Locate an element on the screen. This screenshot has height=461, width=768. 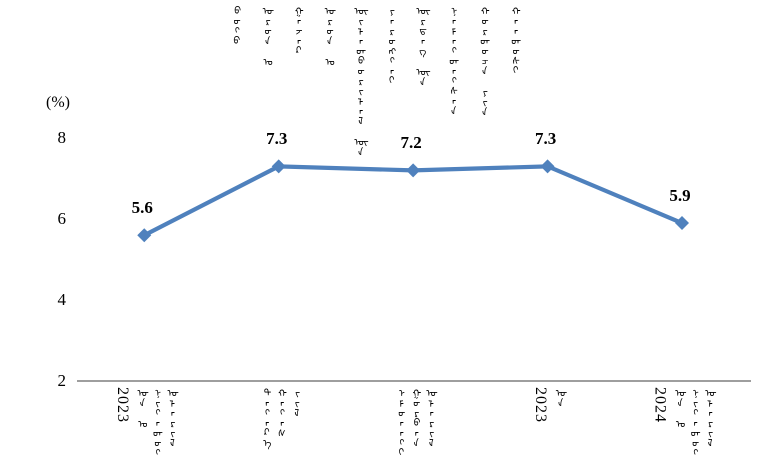
x-axis-label: 2023 ᠣᠨ ᠤ ᠨᠢᠭᠡᠳᠦᠭᠡᠷ ᠤᠯᠠᠷᠢᠯ is located at coordinates (144, 424).